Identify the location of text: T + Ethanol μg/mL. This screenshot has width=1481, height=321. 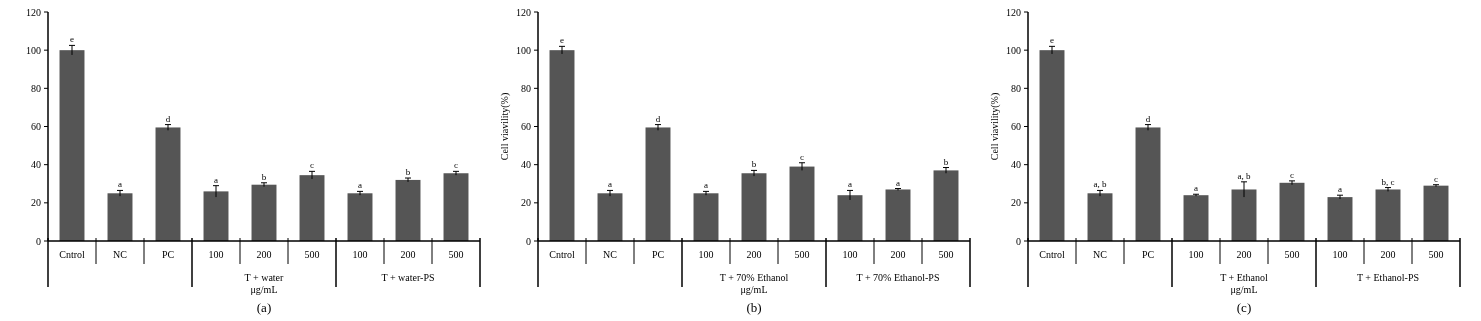
(1244, 283).